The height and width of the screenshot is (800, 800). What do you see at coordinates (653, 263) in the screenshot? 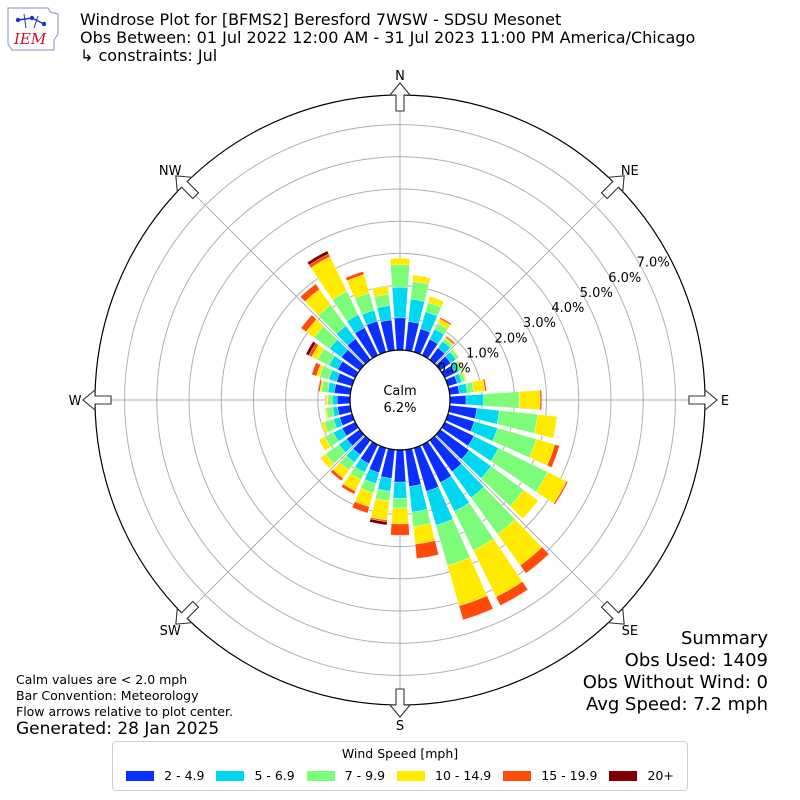
I see `radial-tick-label: 7.0%` at bounding box center [653, 263].